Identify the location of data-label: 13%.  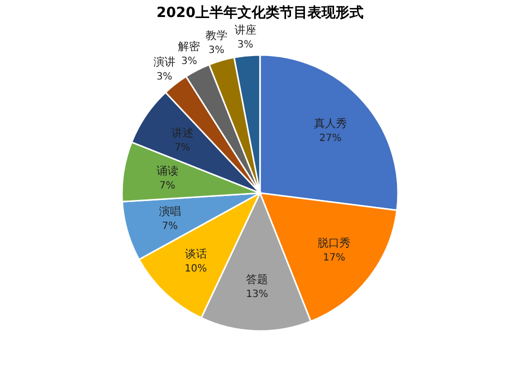
(257, 294).